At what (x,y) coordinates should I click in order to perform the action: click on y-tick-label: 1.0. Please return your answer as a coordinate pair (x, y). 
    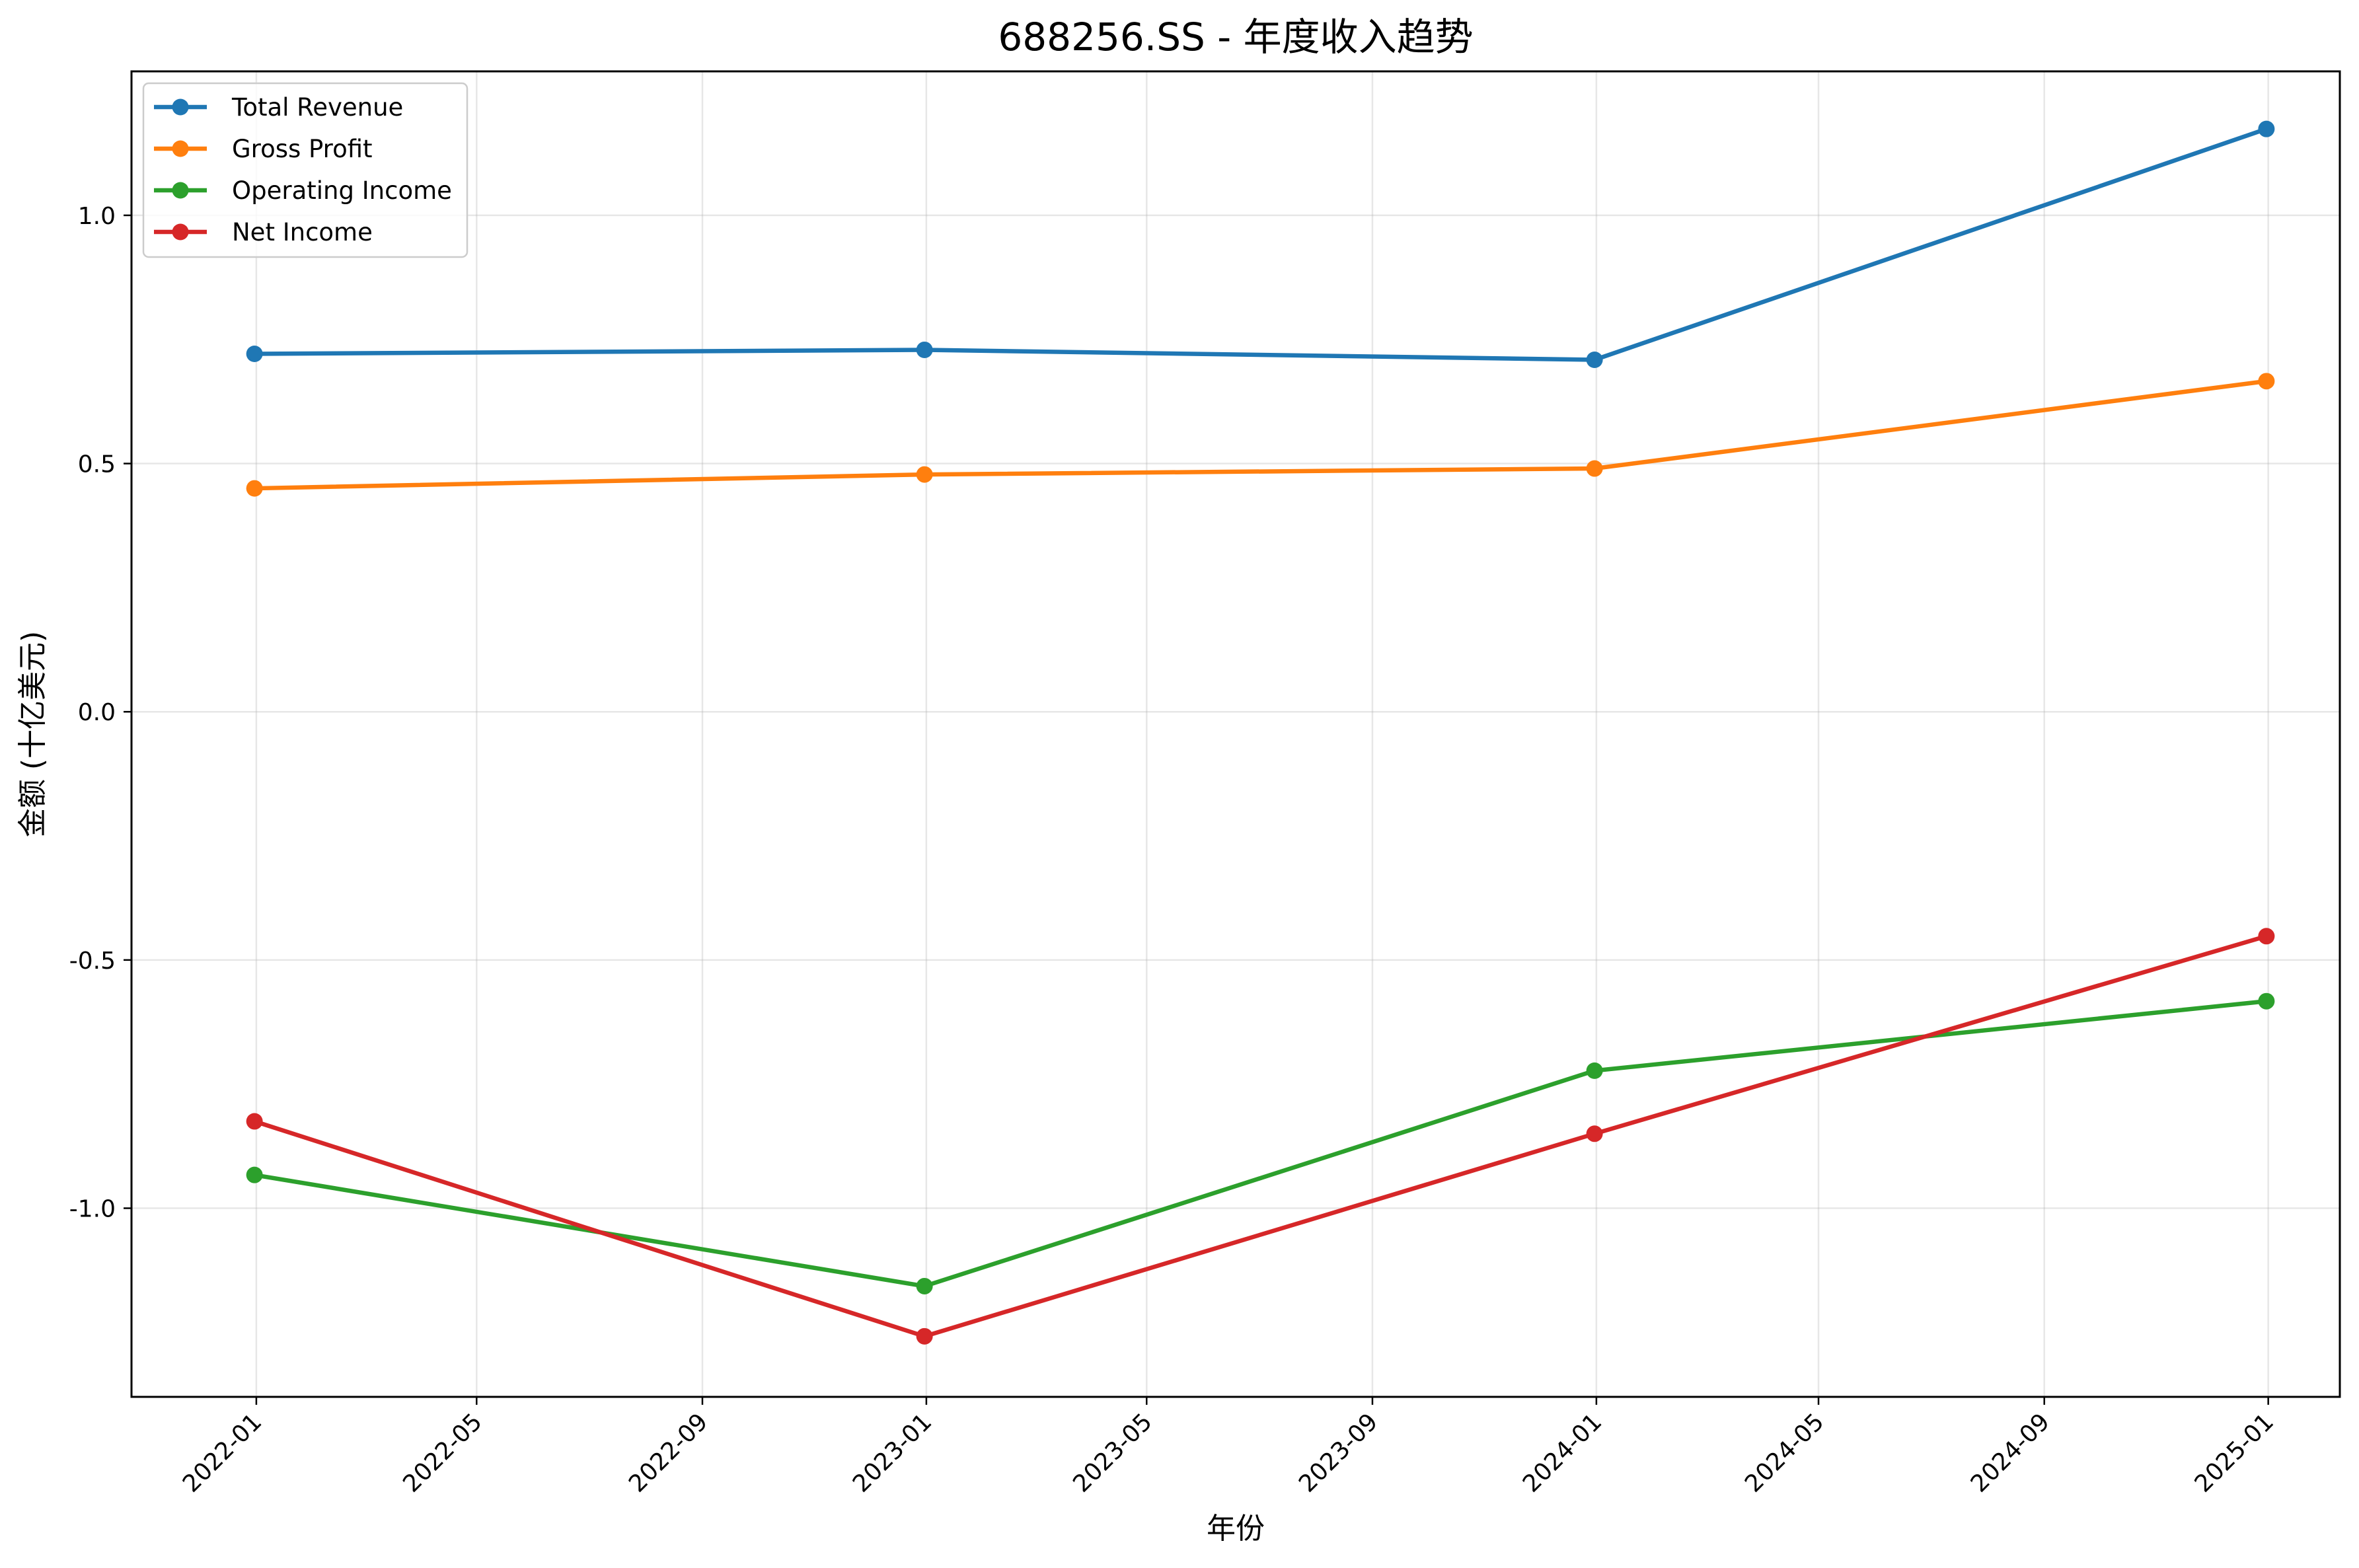
    Looking at the image, I should click on (97, 217).